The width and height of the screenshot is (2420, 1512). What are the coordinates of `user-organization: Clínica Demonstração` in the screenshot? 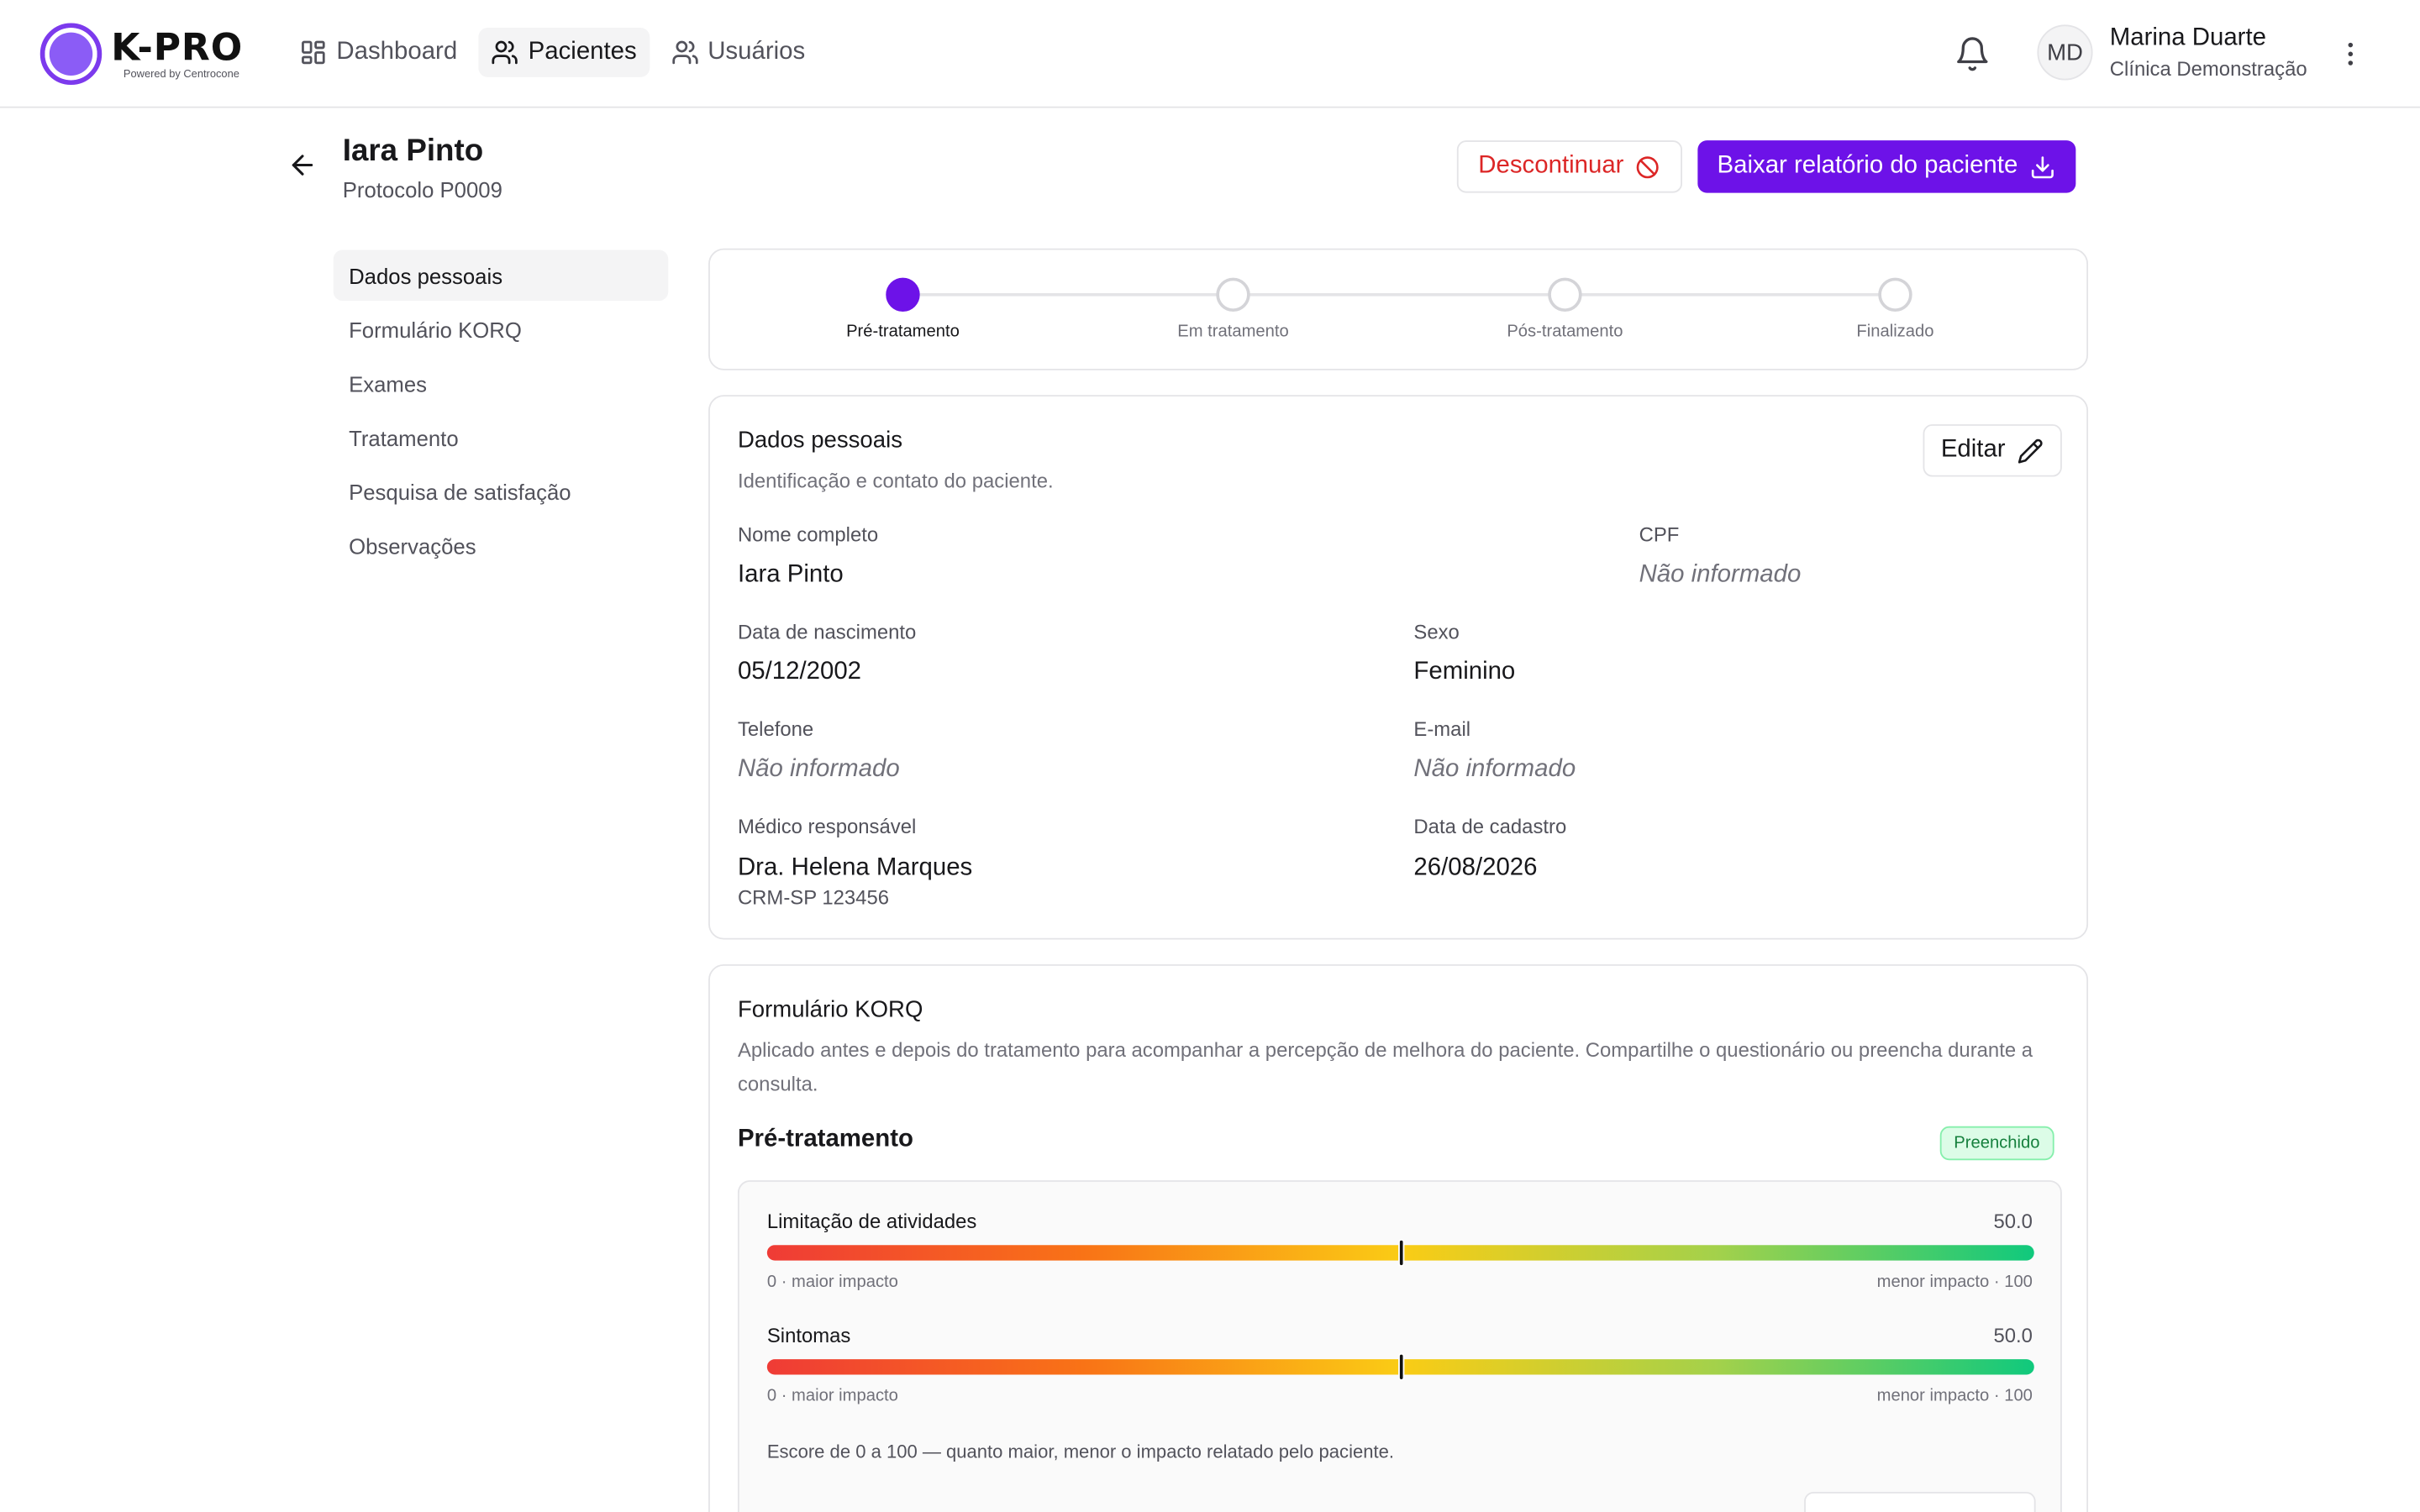 It's located at (2208, 68).